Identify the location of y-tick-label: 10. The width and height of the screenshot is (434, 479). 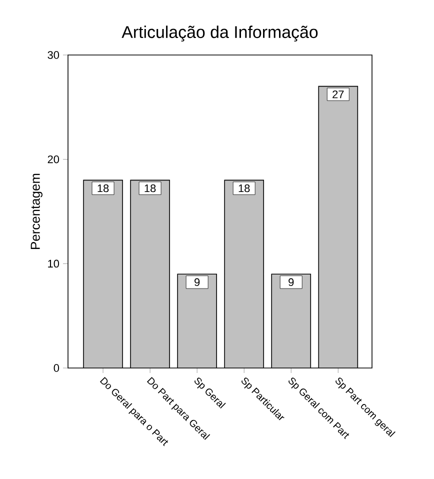
(54, 264).